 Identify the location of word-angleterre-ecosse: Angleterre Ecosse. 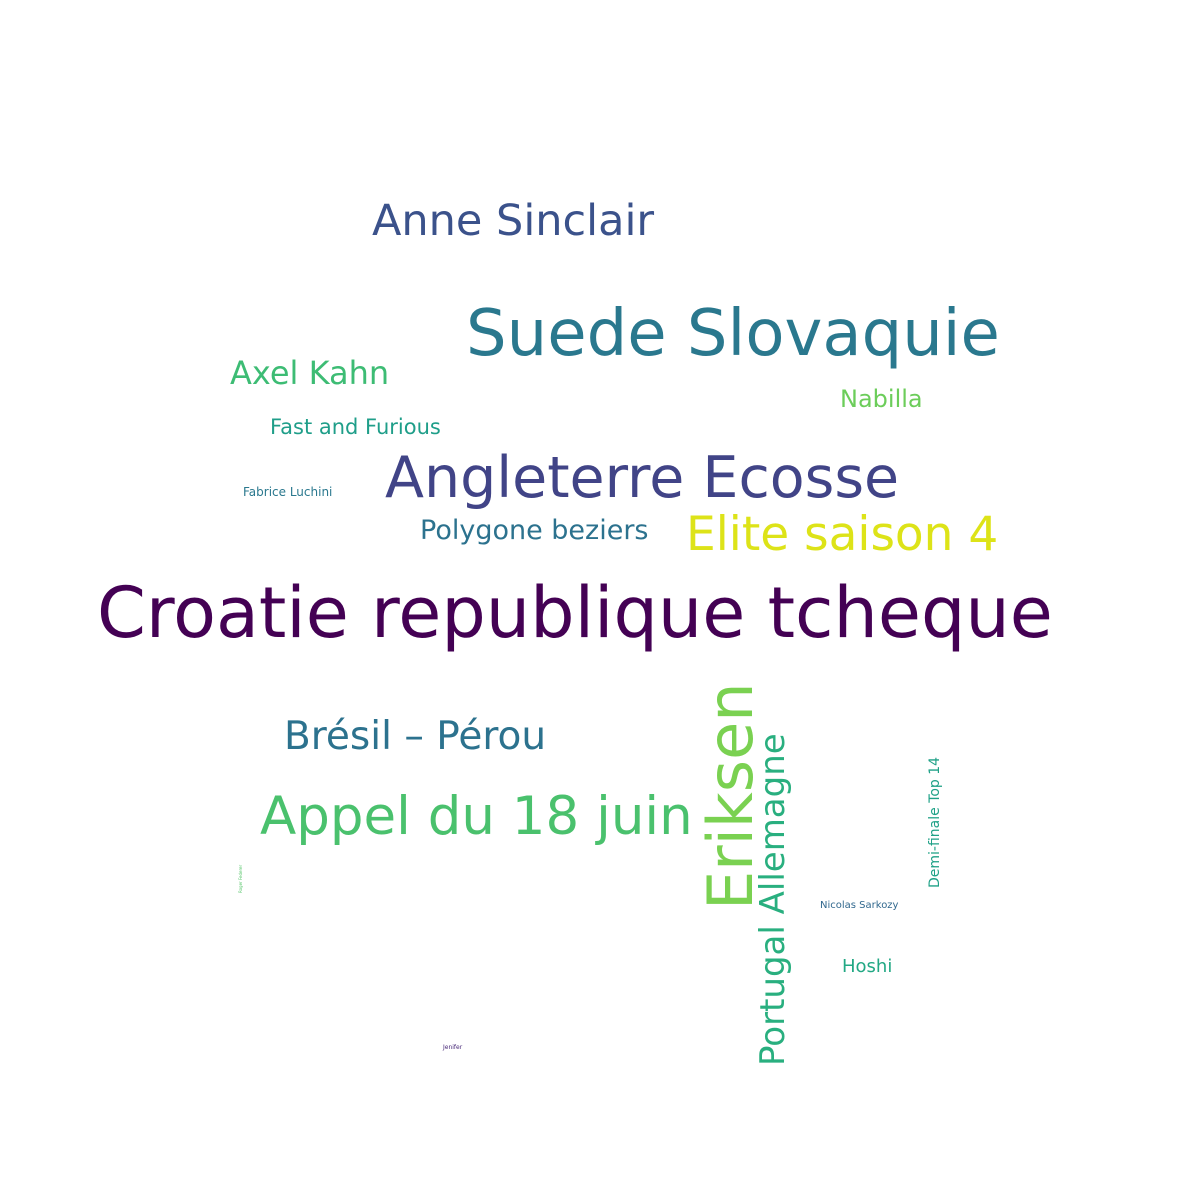
(642, 478).